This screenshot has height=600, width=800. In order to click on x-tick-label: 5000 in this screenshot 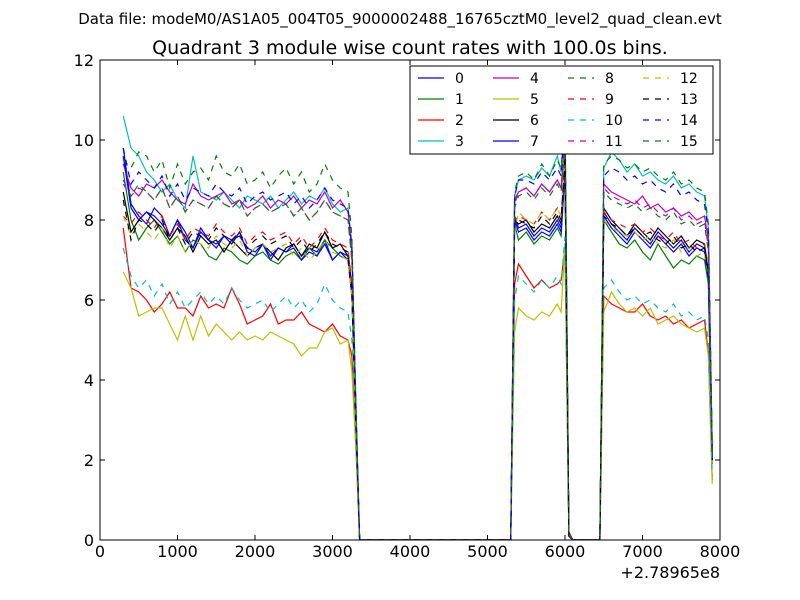, I will do `click(487, 551)`.